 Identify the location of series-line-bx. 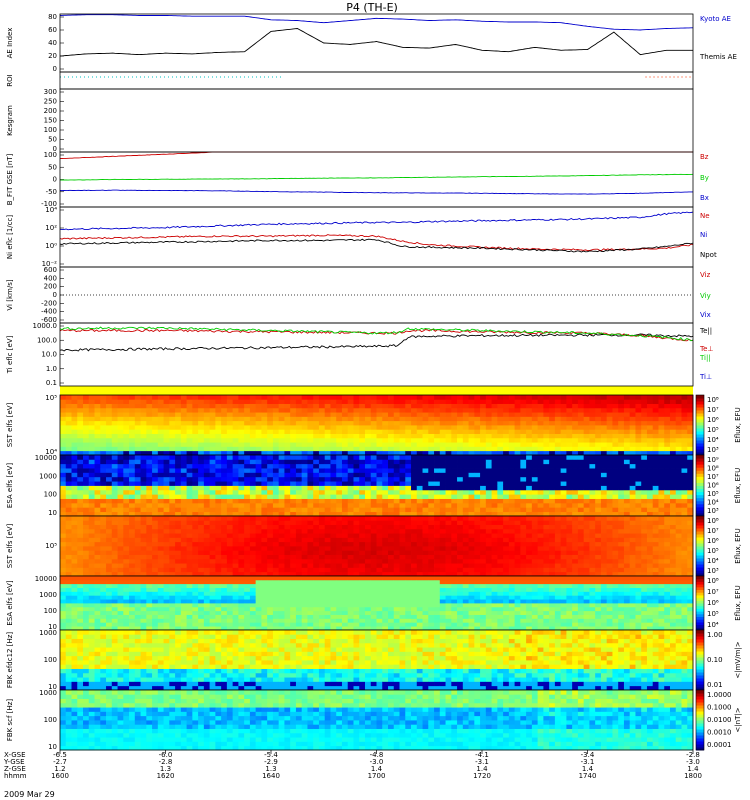
(376, 192).